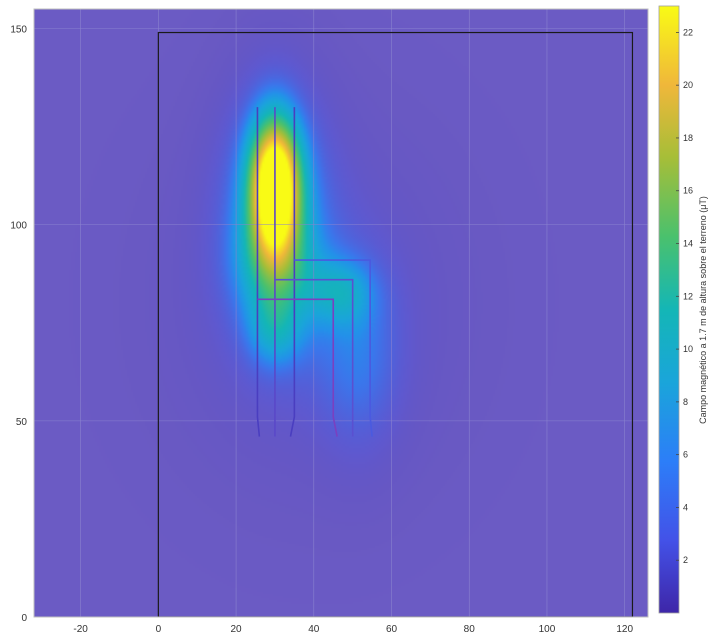 The height and width of the screenshot is (642, 711). I want to click on x-axis-ticks: -20 0 20 40 60 80 100 120, so click(353, 629).